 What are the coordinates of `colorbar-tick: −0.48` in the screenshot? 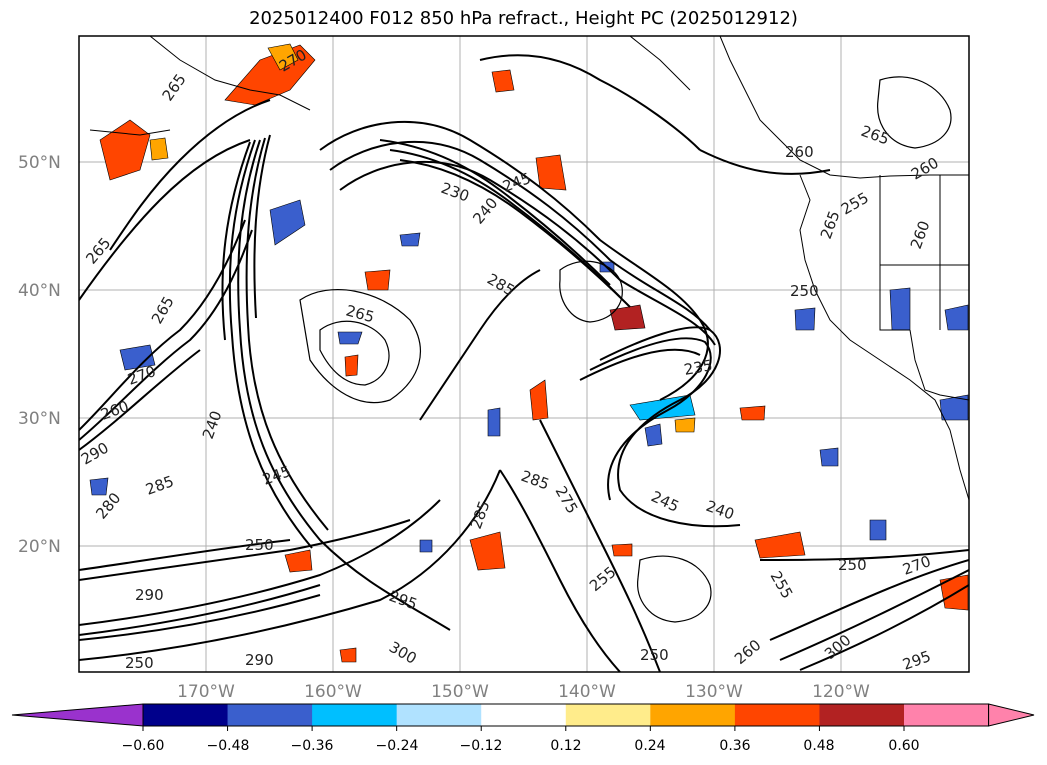 It's located at (228, 746).